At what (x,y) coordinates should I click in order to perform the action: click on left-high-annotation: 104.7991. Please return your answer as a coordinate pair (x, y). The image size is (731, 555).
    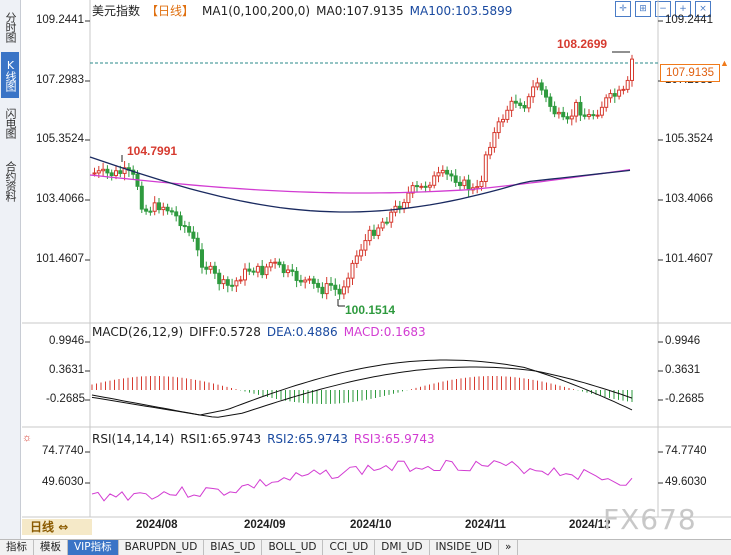
    Looking at the image, I should click on (152, 151).